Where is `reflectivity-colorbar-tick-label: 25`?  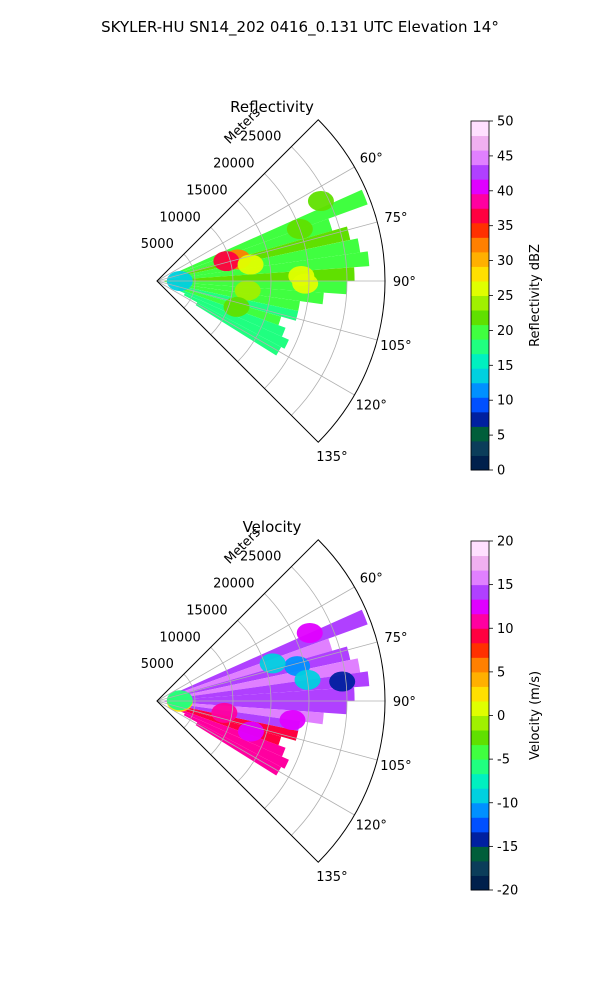 reflectivity-colorbar-tick-label: 25 is located at coordinates (505, 296).